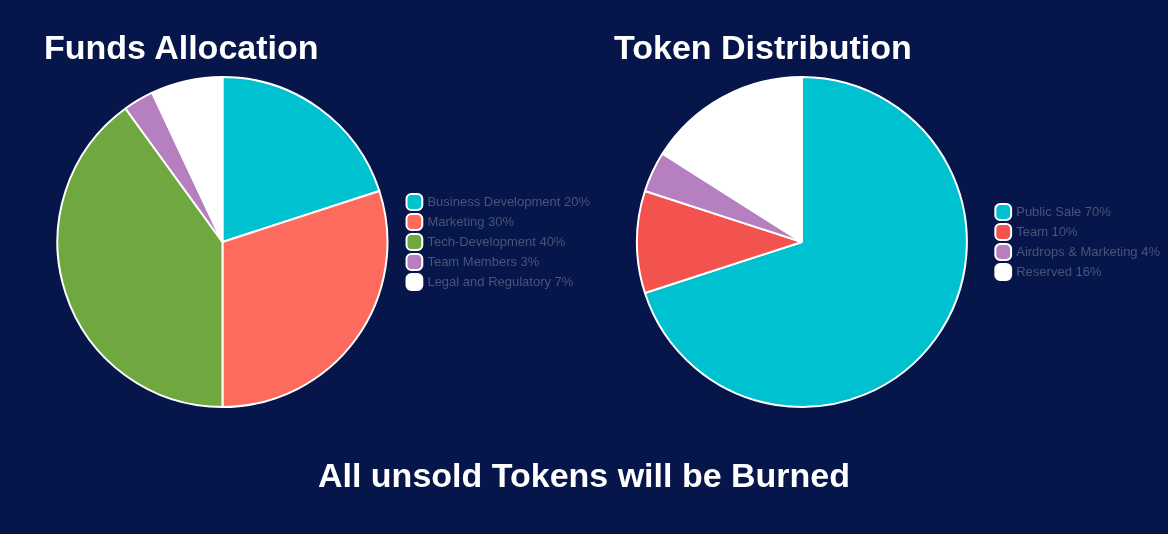 The height and width of the screenshot is (534, 1168). I want to click on legend-label: Marketing 30%, so click(471, 221).